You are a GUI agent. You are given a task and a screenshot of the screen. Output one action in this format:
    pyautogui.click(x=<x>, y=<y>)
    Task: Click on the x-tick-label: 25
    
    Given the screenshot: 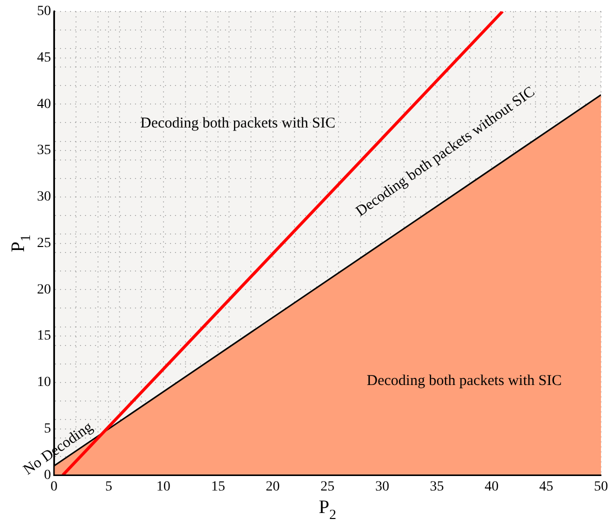 What is the action you would take?
    pyautogui.click(x=327, y=486)
    